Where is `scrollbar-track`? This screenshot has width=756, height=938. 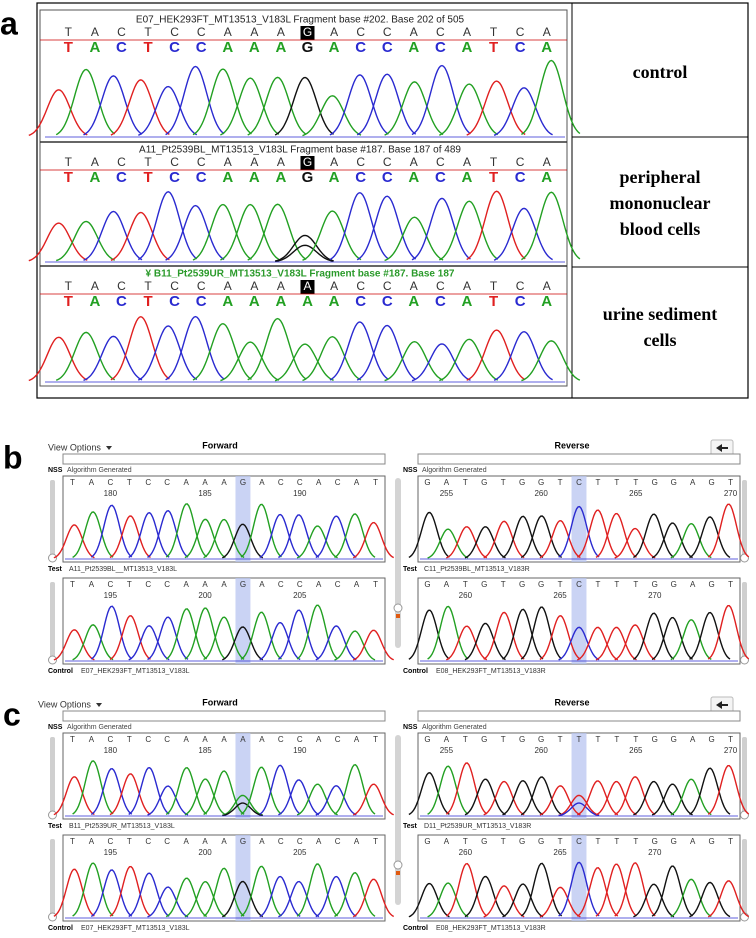 scrollbar-track is located at coordinates (52, 878).